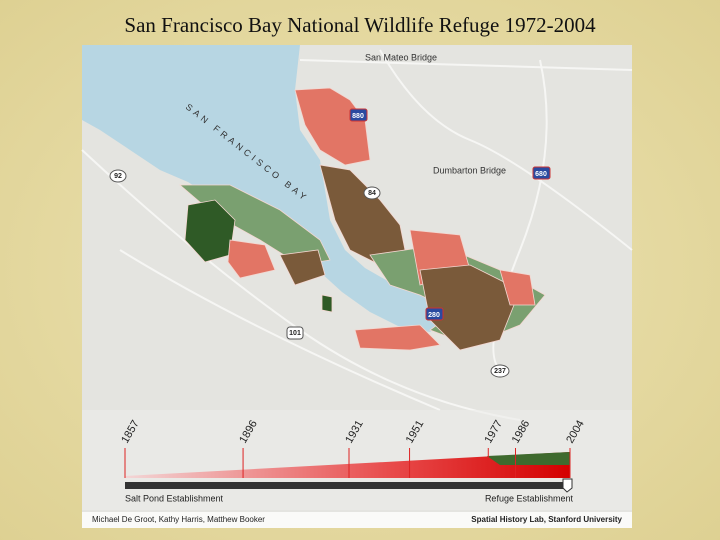 This screenshot has width=720, height=540. I want to click on map-label: San Mateo Bridge, so click(401, 57).